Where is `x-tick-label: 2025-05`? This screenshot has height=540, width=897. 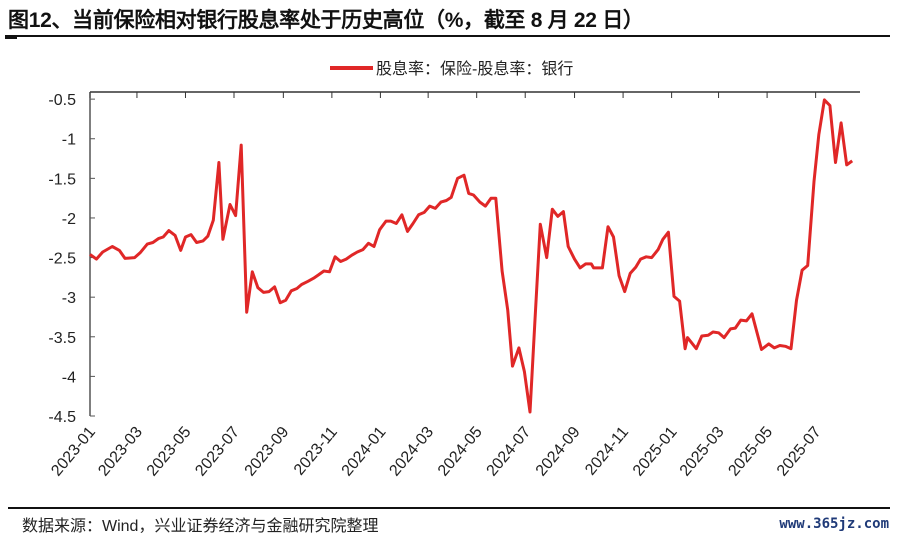
x-tick-label: 2025-05 is located at coordinates (750, 452).